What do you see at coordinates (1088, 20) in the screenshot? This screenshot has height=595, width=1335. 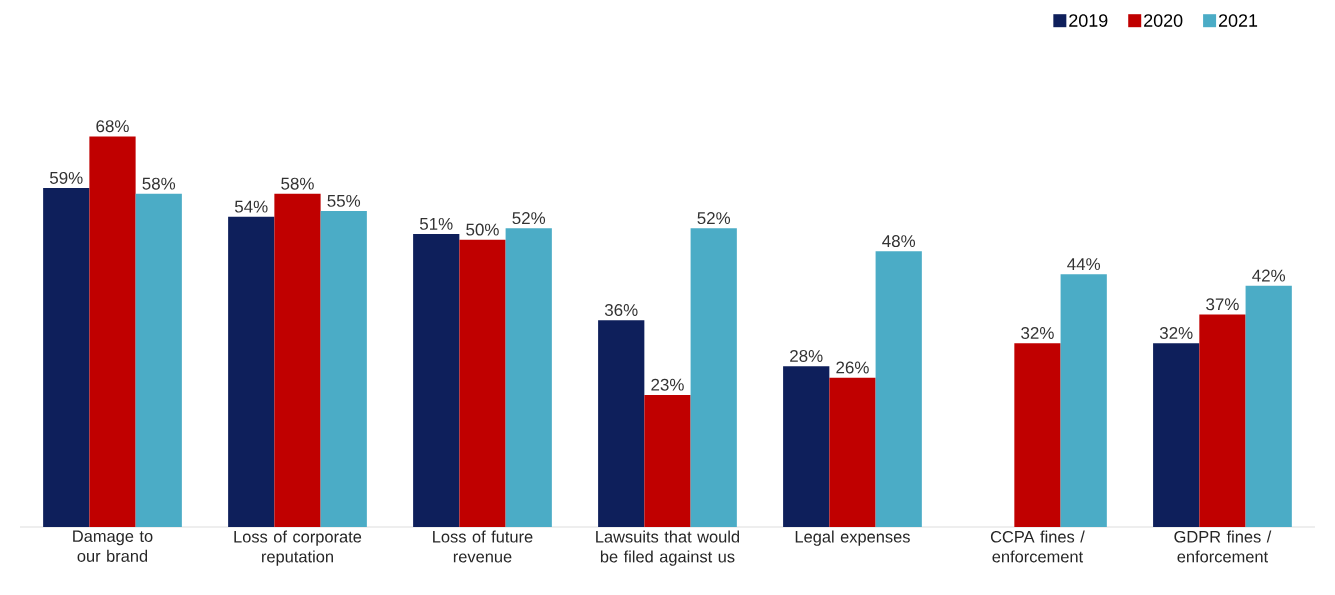 I see `legend-label: 2019` at bounding box center [1088, 20].